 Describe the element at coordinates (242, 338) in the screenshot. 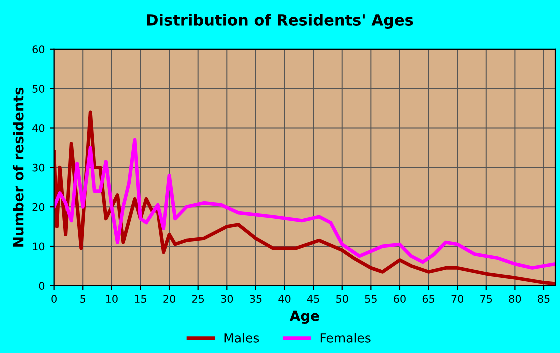

I see `legend-label: Males` at that location.